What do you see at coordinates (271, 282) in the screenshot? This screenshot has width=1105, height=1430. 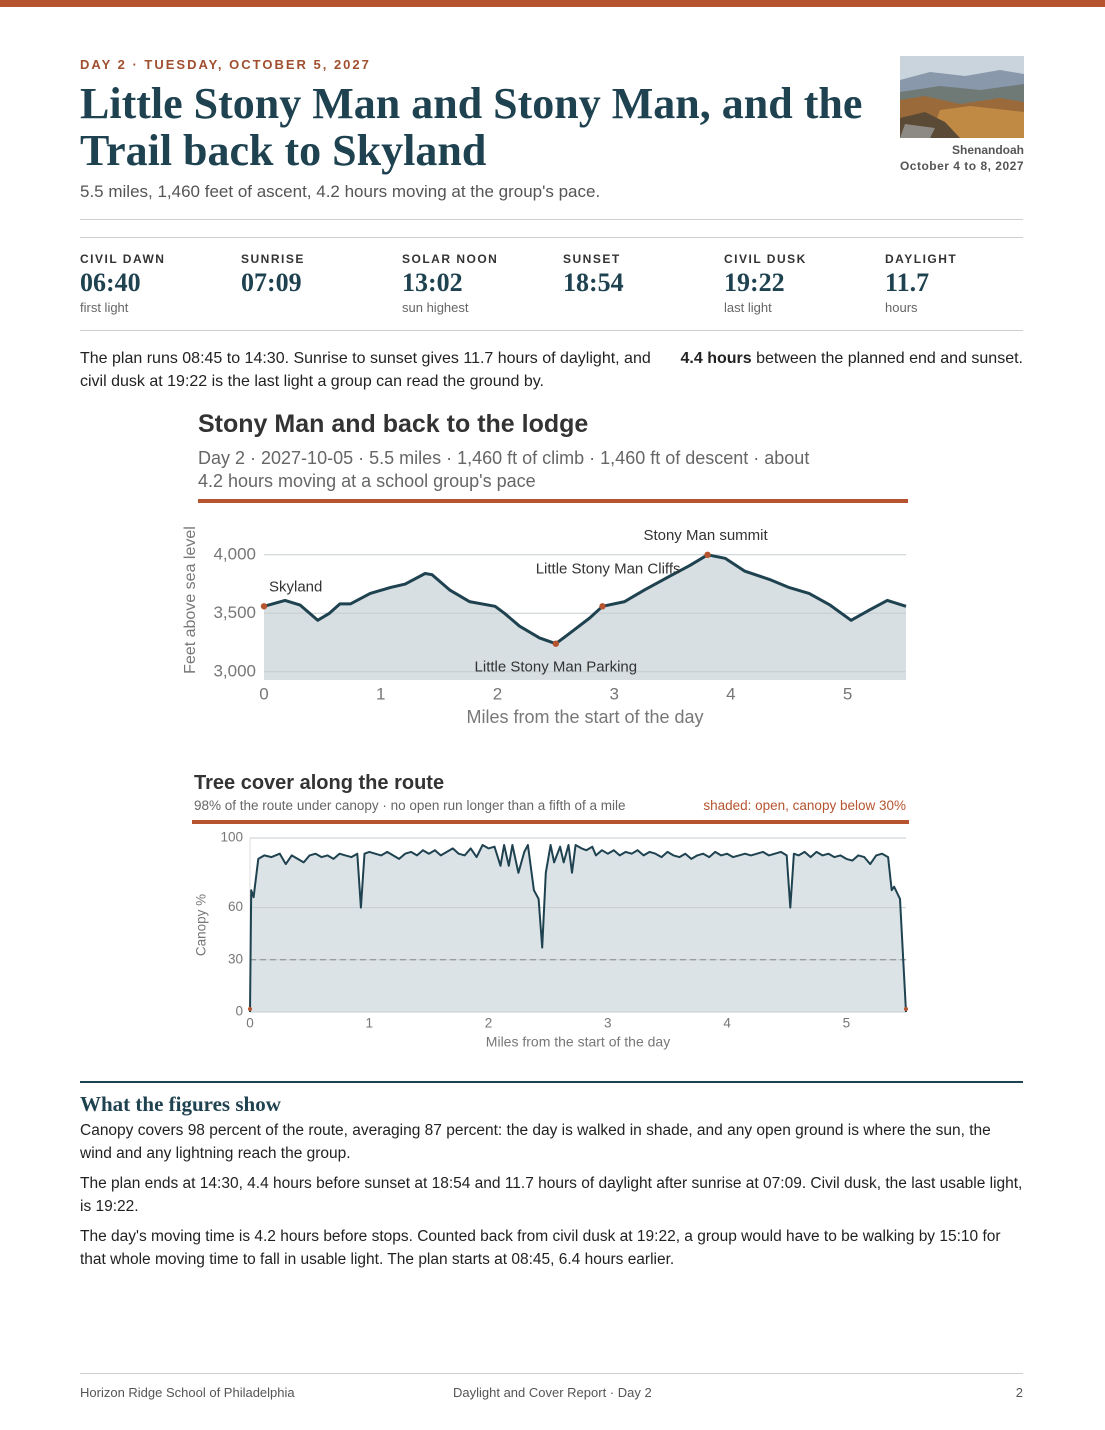 I see `stat-value: 07:09` at bounding box center [271, 282].